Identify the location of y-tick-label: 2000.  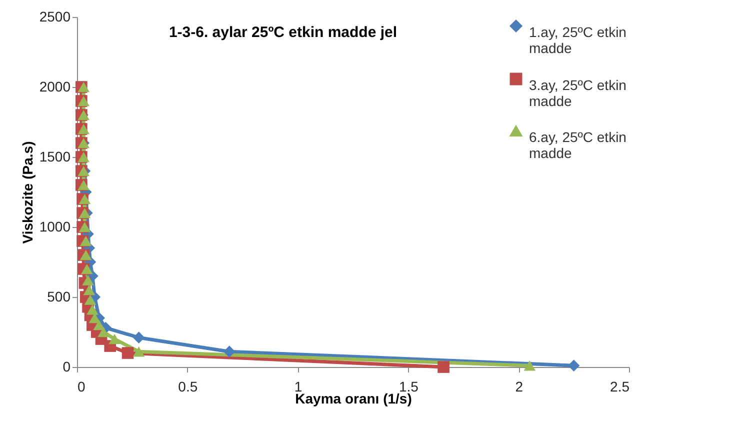
(55, 86).